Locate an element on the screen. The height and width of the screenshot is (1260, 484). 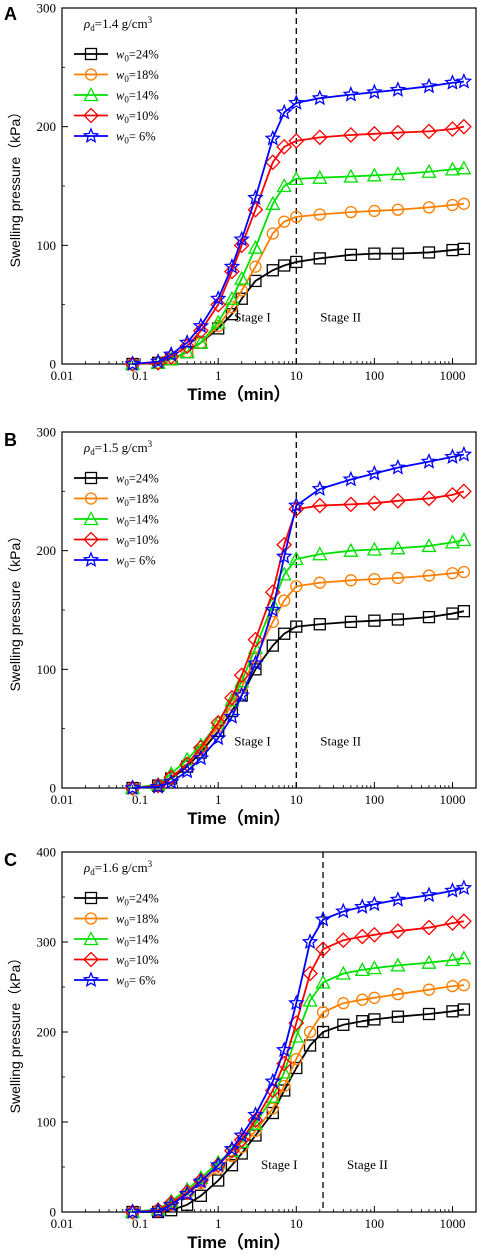
density-value: =1.4 g/cm is located at coordinates (121, 23).